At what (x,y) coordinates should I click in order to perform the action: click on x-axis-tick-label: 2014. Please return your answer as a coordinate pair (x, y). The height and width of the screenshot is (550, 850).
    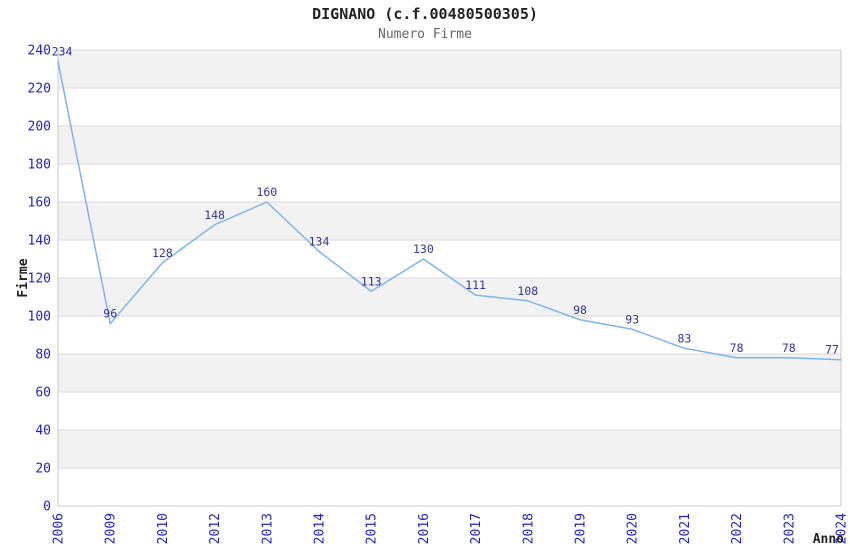
    Looking at the image, I should click on (320, 528).